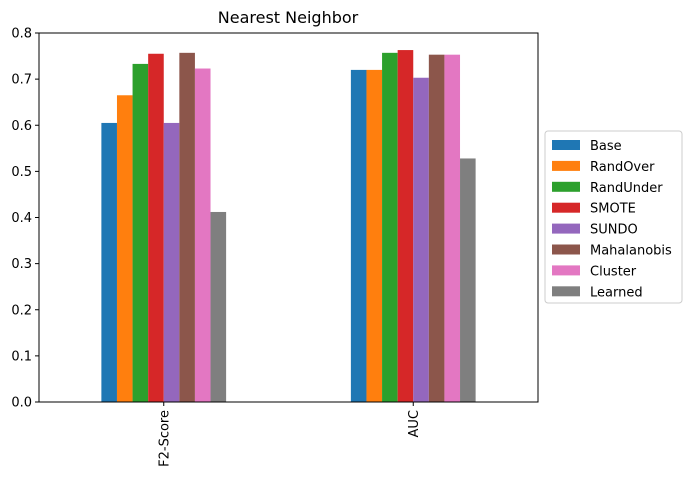 Image resolution: width=692 pixels, height=486 pixels. Describe the element at coordinates (616, 292) in the screenshot. I see `legend-label-learned: Learned` at that location.